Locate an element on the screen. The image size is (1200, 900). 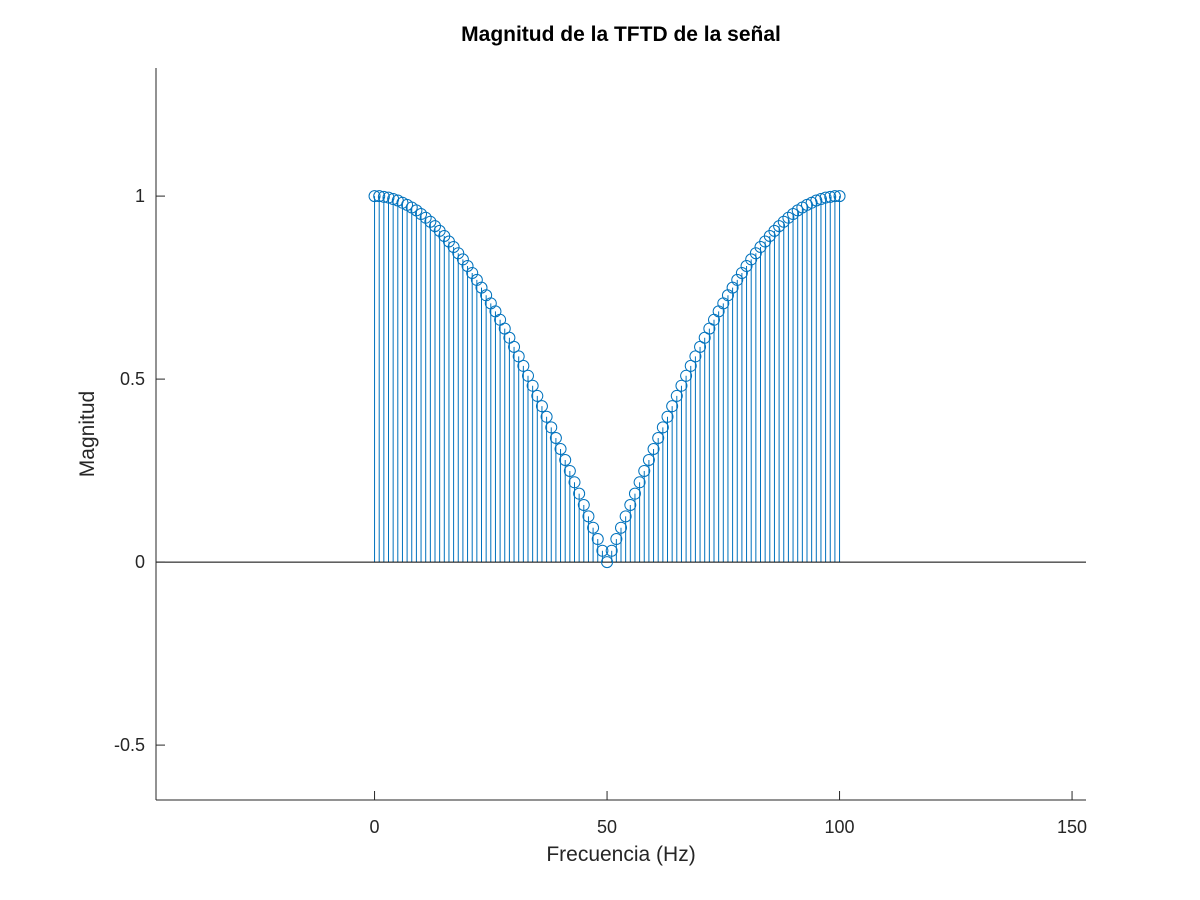
x-tick-label: 100 is located at coordinates (840, 827).